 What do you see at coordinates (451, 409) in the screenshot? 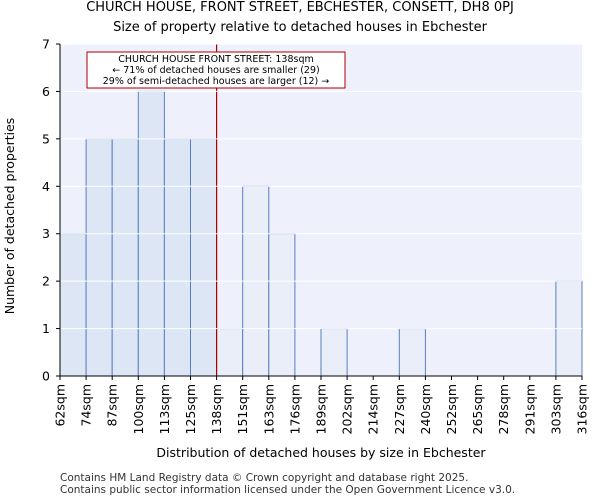
I see `x-tick-label: 252sqm` at bounding box center [451, 409].